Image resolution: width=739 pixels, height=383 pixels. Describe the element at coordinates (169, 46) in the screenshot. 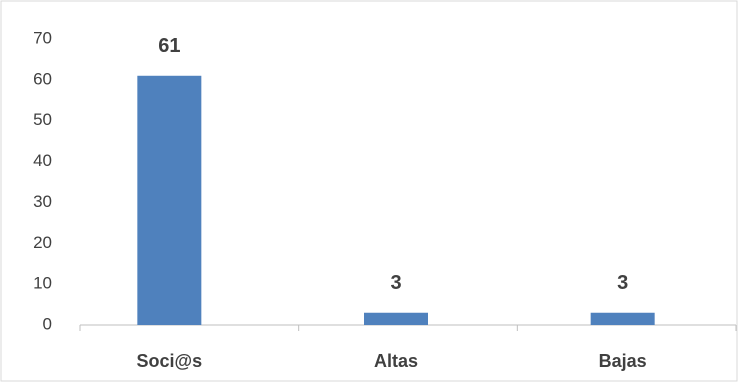

I see `value-label: 61` at that location.